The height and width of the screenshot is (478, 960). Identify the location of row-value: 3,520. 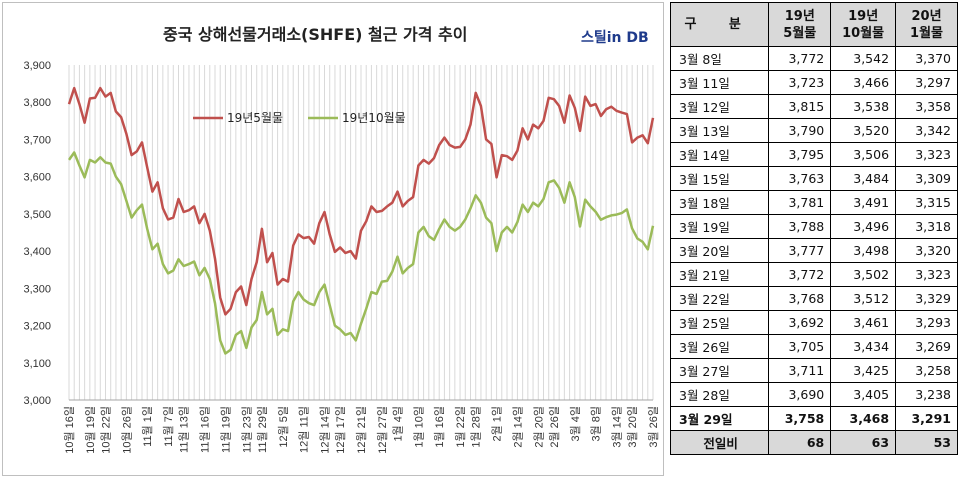
(863, 130).